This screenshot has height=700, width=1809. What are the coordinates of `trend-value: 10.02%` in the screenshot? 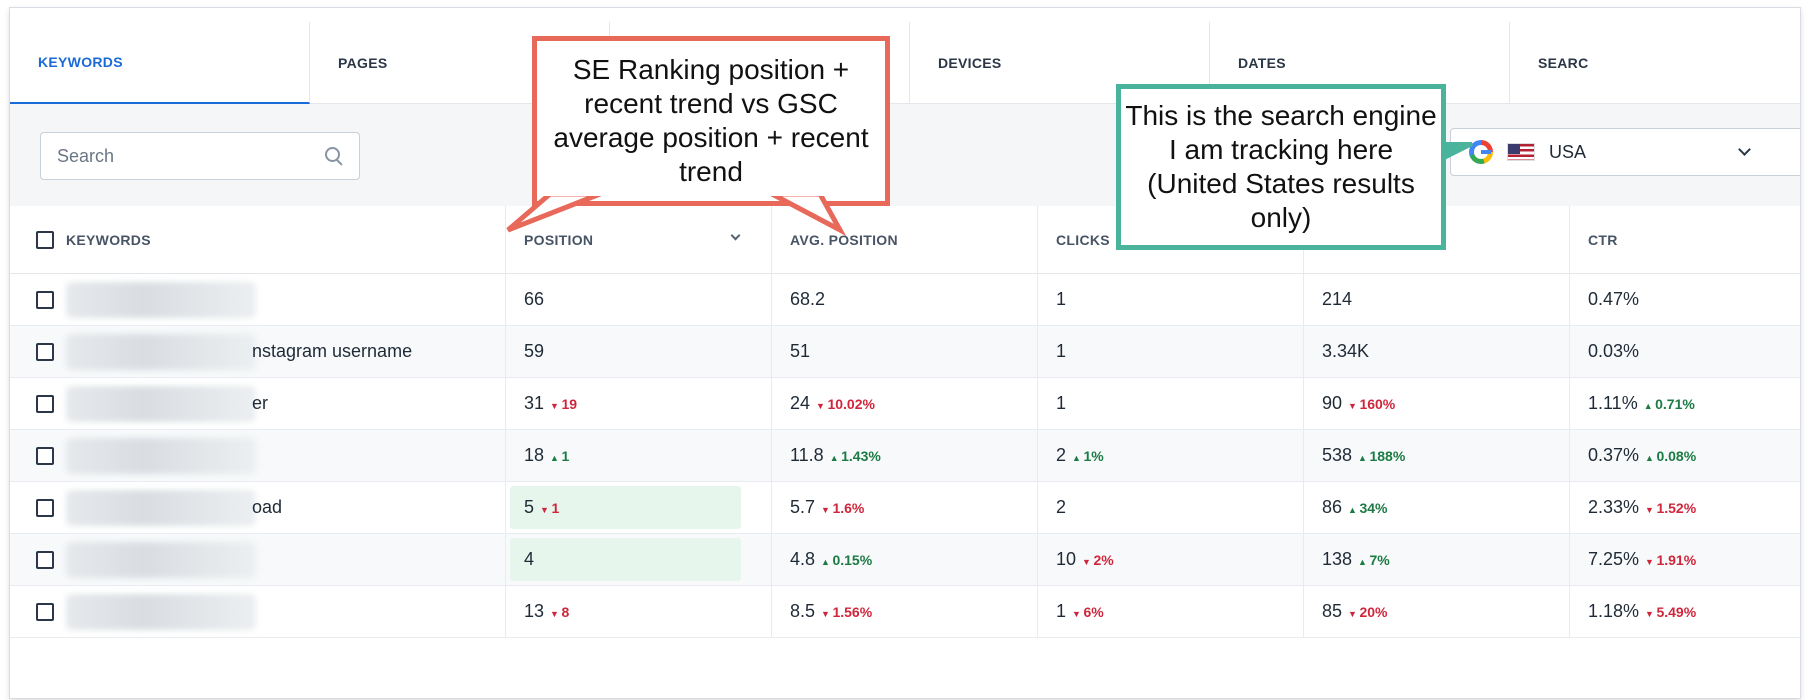 It's located at (851, 403).